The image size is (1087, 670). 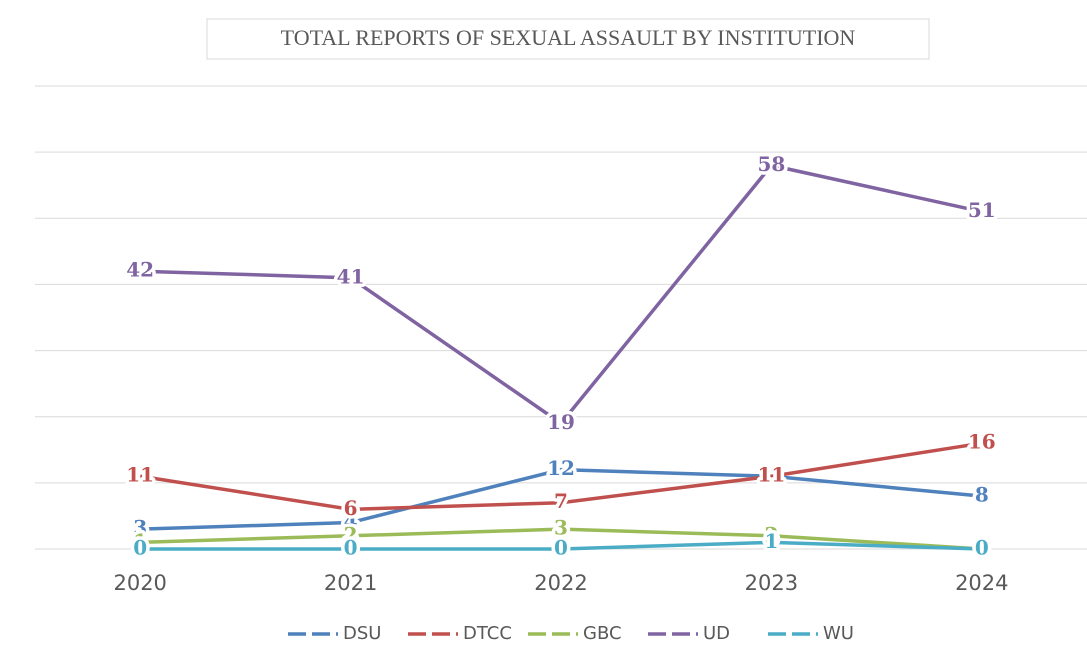 I want to click on data-label: 16, so click(x=982, y=442).